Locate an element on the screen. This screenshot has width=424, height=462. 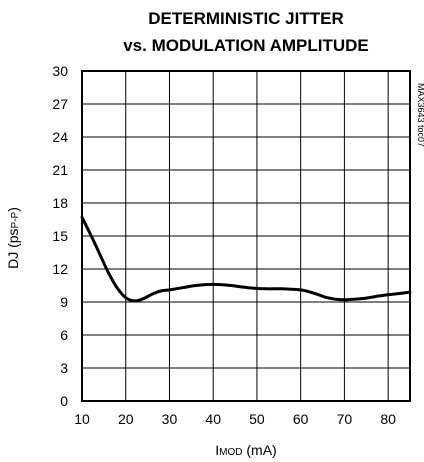
chart-title-line-1: DETERMINISTIC JITTER is located at coordinates (246, 18).